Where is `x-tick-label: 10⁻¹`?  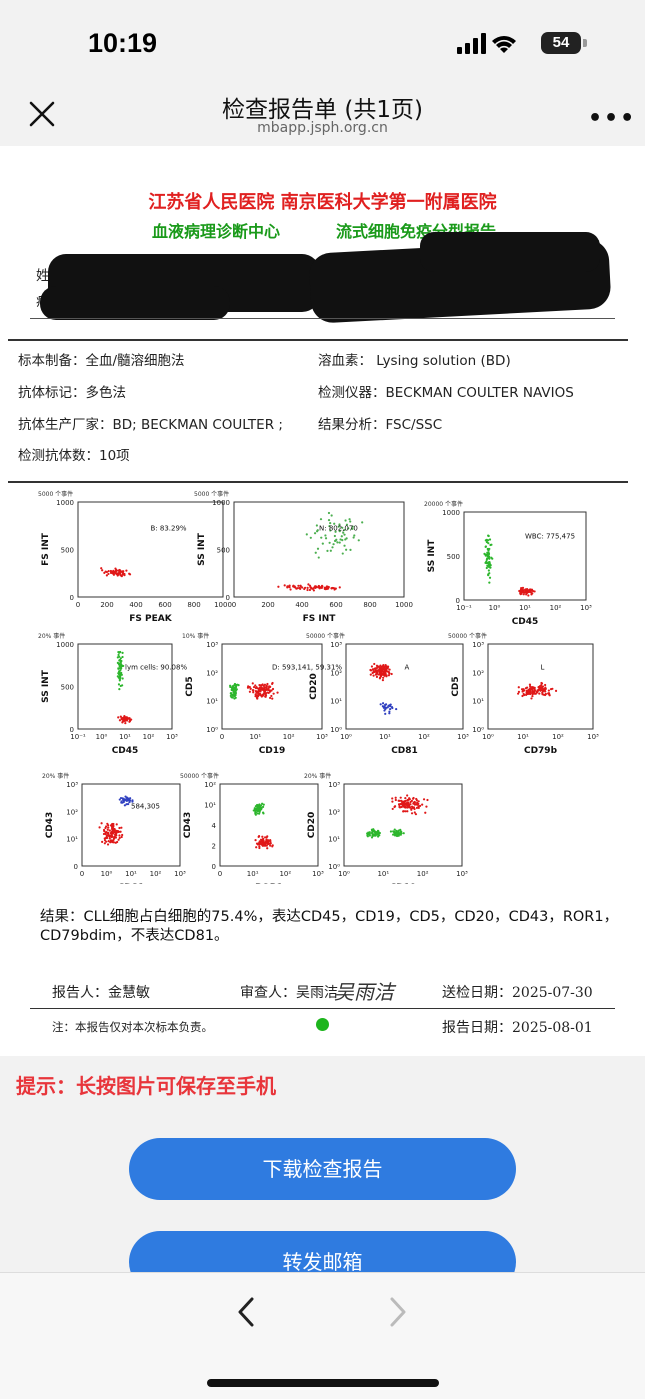 x-tick-label: 10⁻¹ is located at coordinates (464, 608).